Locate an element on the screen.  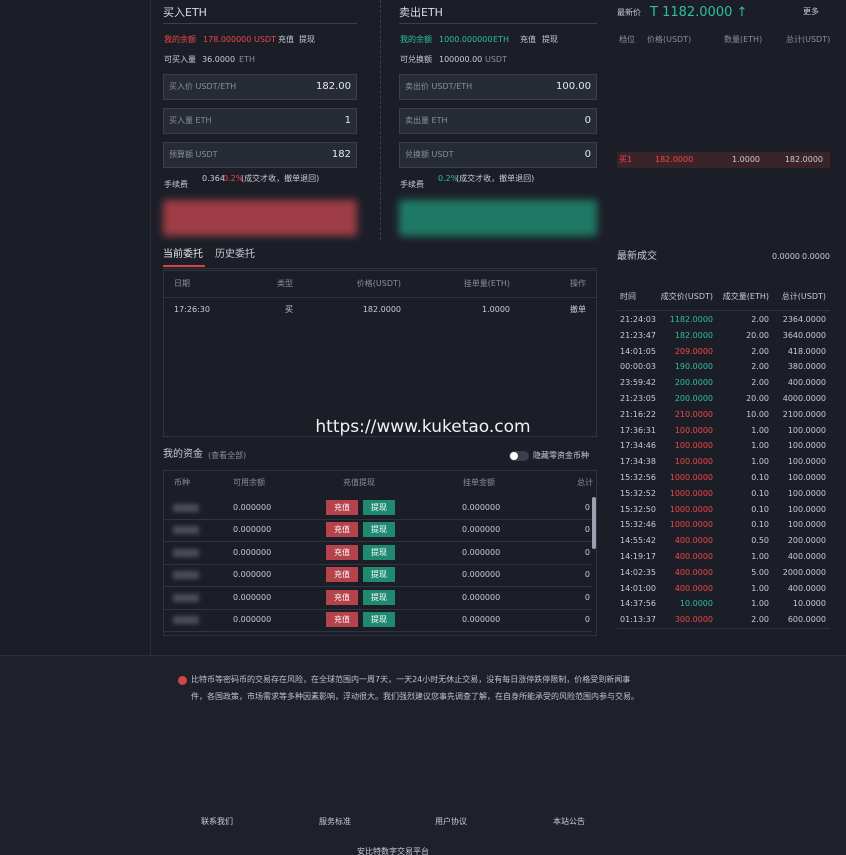
orders-header: 日期 is located at coordinates (182, 283).